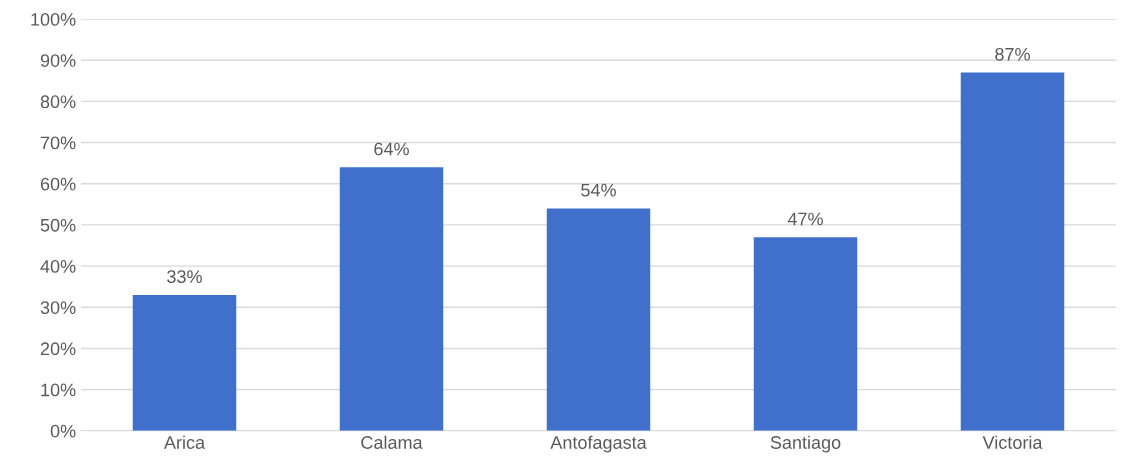 This screenshot has height=476, width=1125. What do you see at coordinates (392, 442) in the screenshot?
I see `x-tick-label: Calama` at bounding box center [392, 442].